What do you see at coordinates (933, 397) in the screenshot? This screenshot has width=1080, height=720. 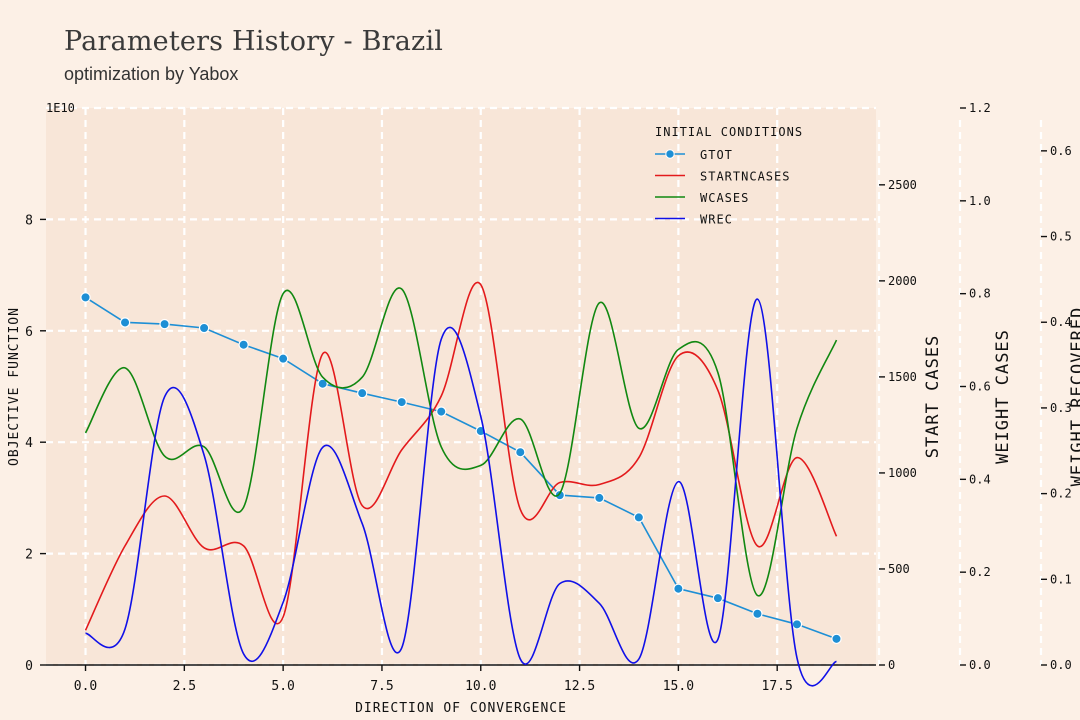 I see `right-axis-label: START CASES` at bounding box center [933, 397].